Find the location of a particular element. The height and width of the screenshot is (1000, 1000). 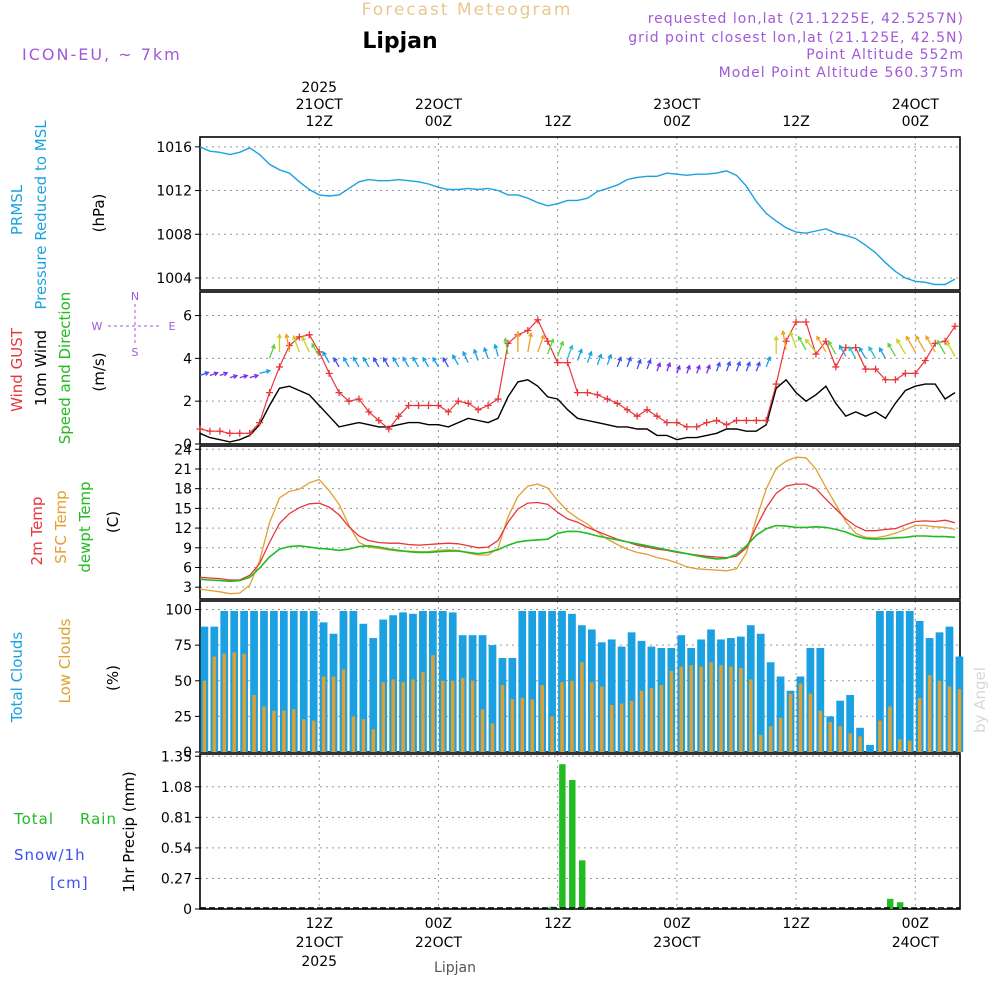

clouds-ytick-label-4: 0 is located at coordinates (187, 753).